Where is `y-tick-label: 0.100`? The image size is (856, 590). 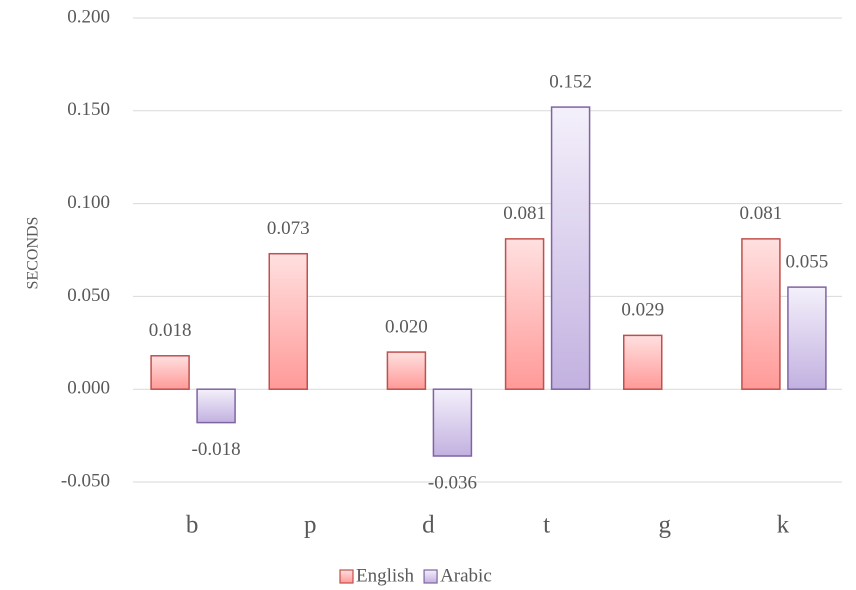
y-tick-label: 0.100 is located at coordinates (88, 202).